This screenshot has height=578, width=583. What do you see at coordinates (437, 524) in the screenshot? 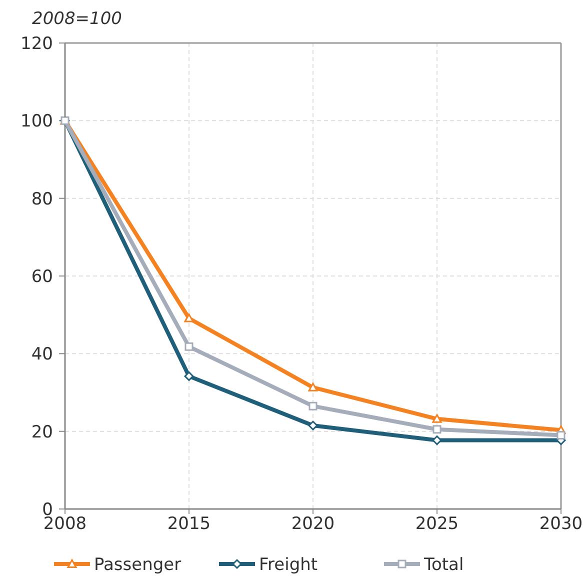
I see `x-tick-label: 2025` at bounding box center [437, 524].